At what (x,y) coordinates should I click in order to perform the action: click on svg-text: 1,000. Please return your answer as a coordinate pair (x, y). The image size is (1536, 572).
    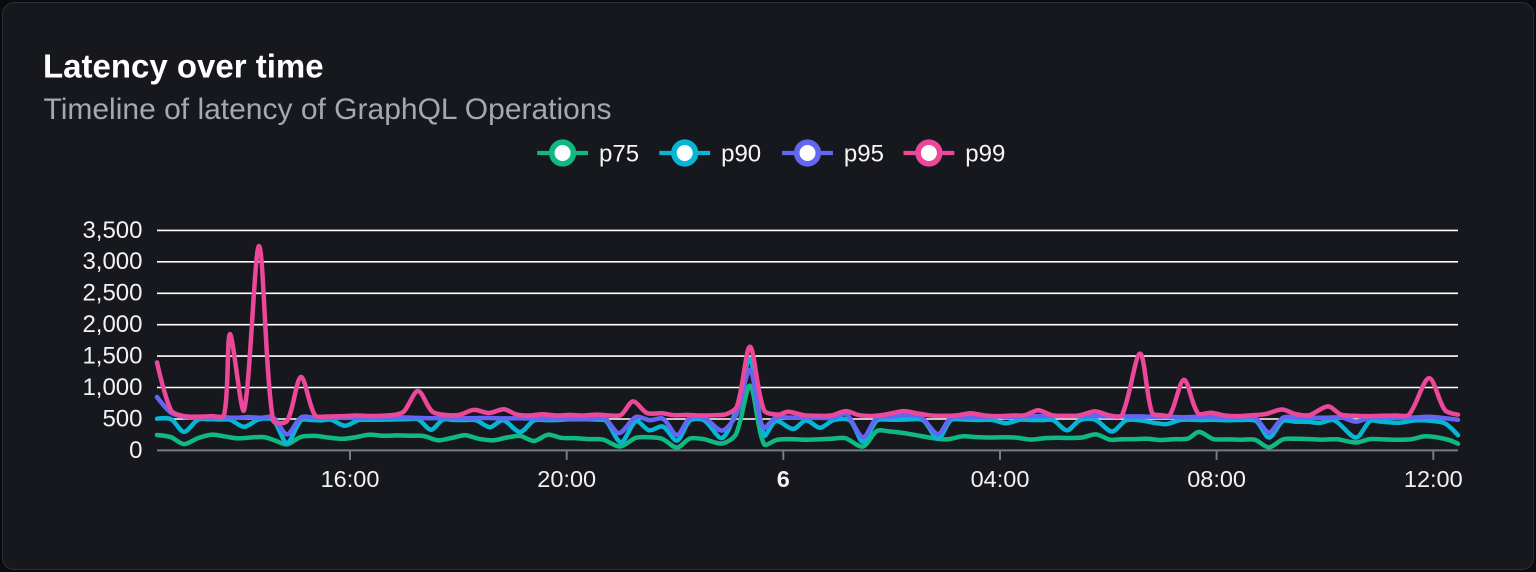
    Looking at the image, I should click on (112, 387).